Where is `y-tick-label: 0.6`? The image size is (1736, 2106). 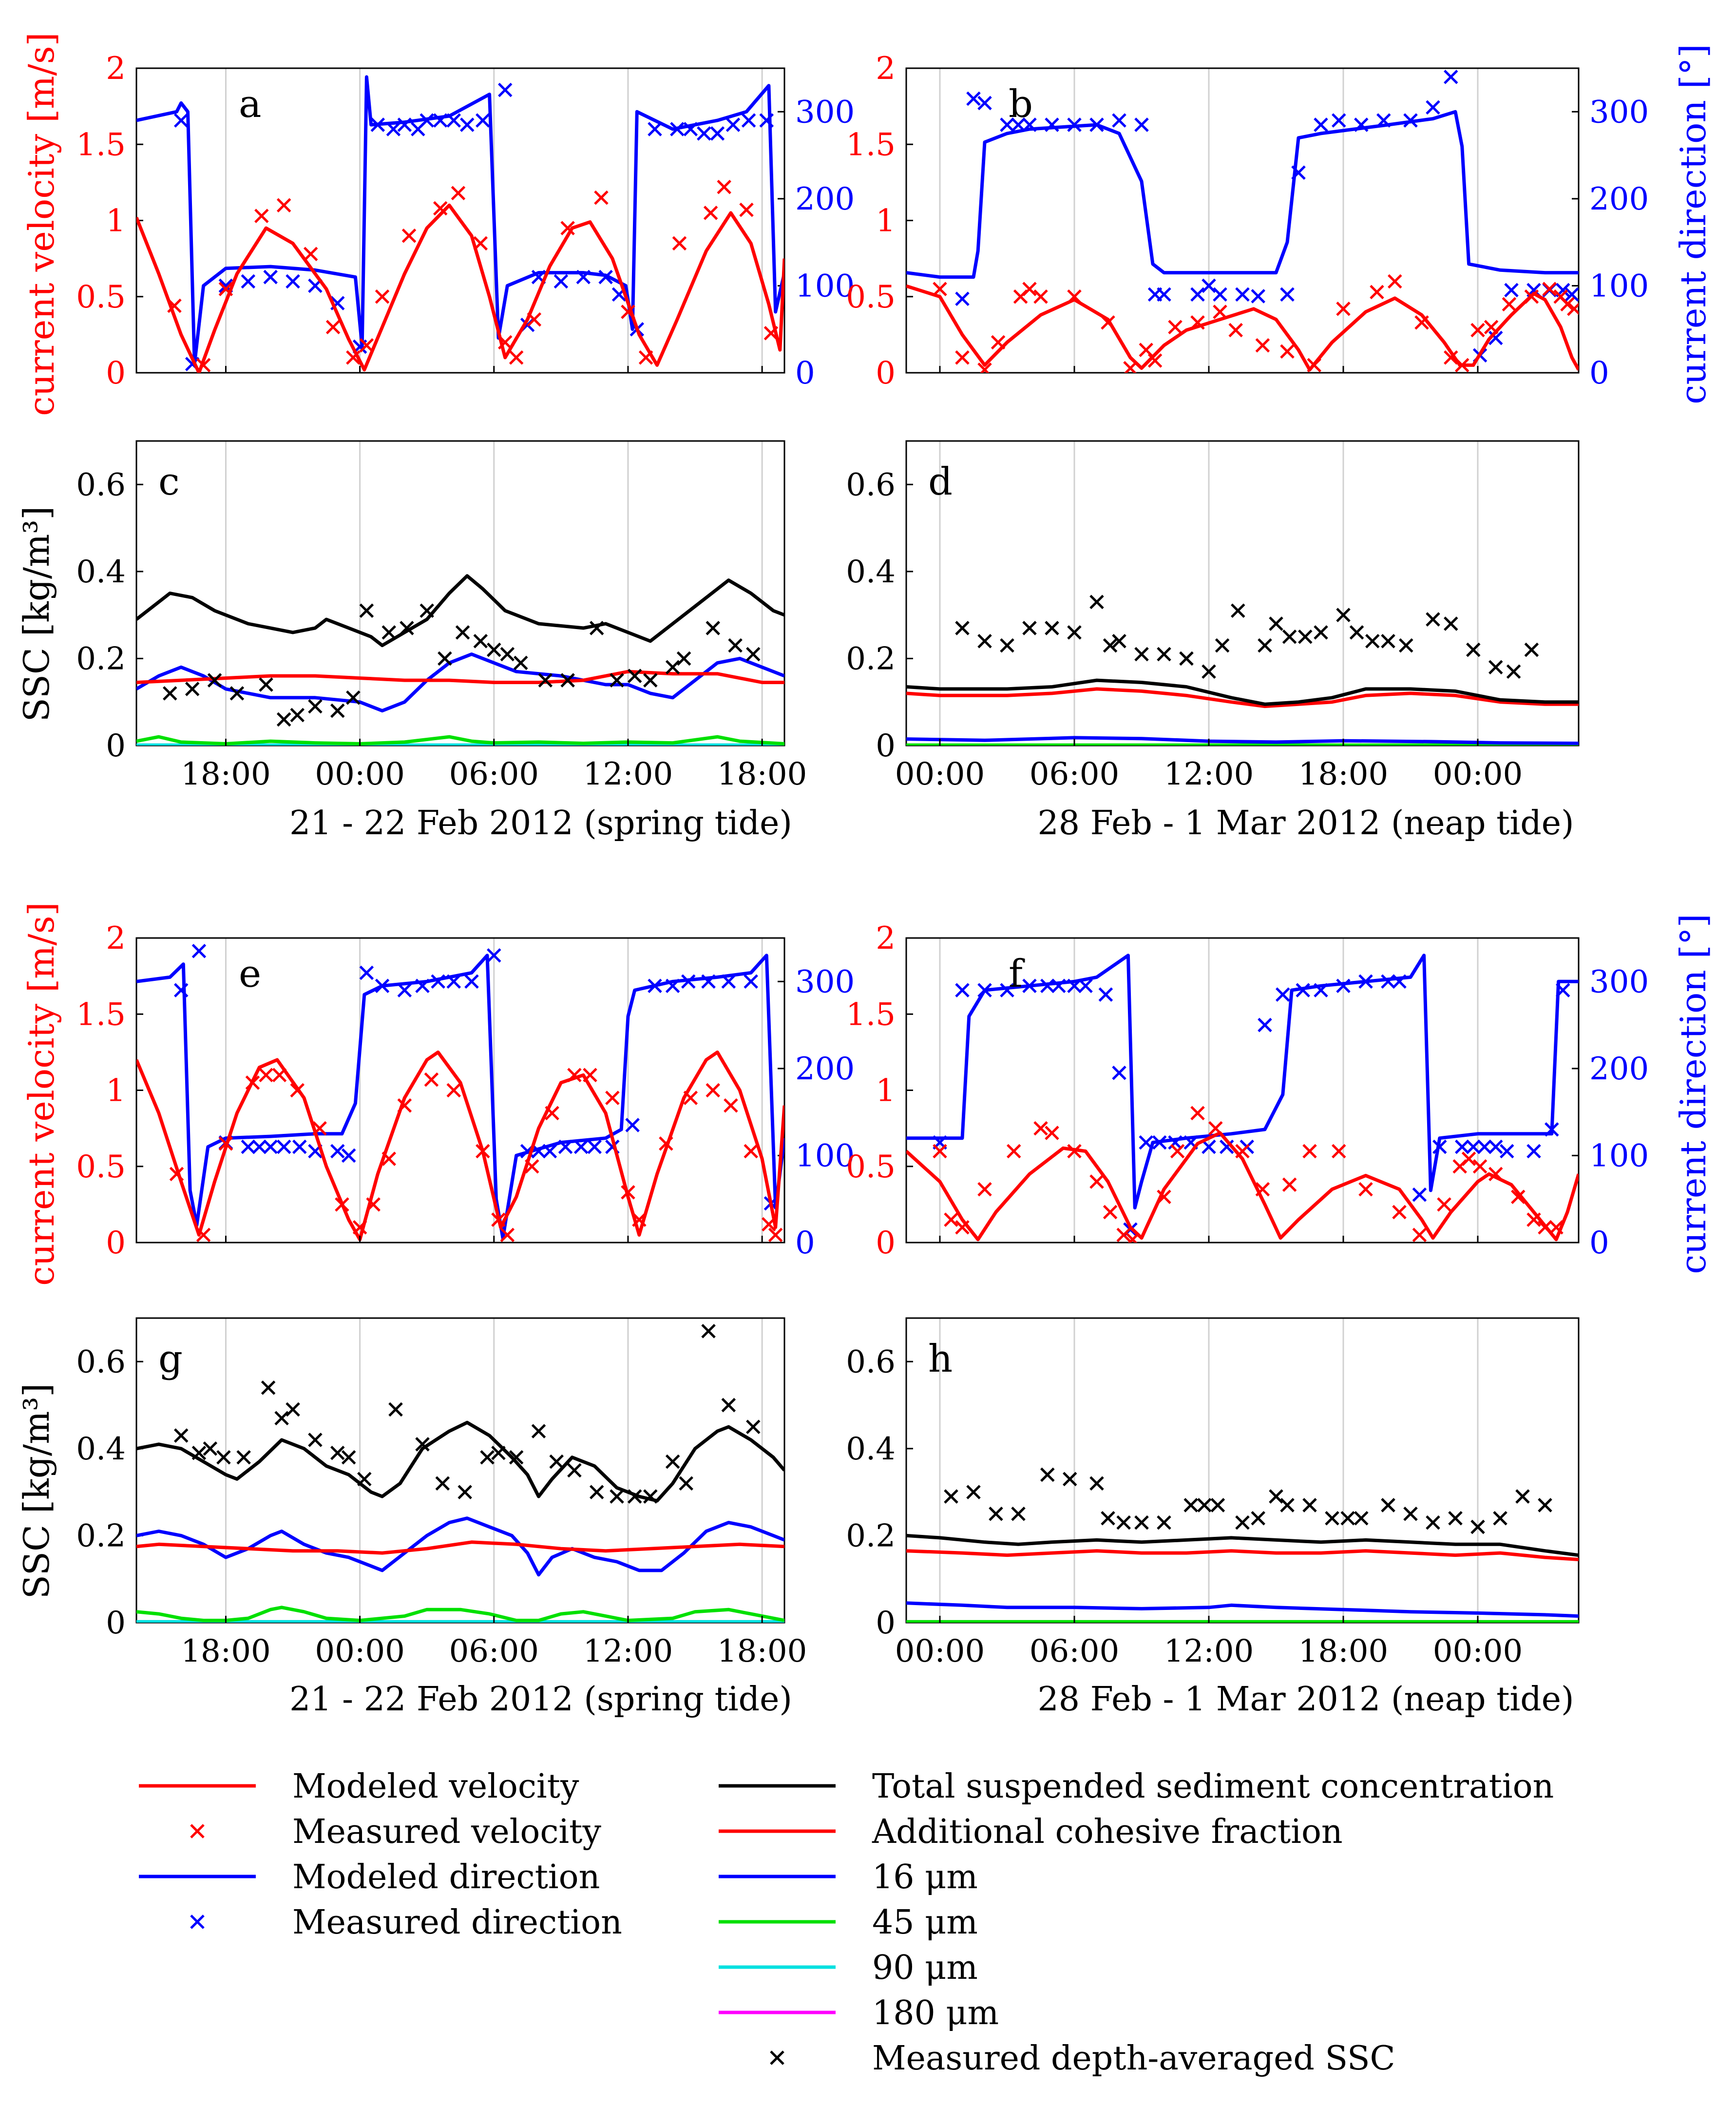
y-tick-label: 0.6 is located at coordinates (101, 485).